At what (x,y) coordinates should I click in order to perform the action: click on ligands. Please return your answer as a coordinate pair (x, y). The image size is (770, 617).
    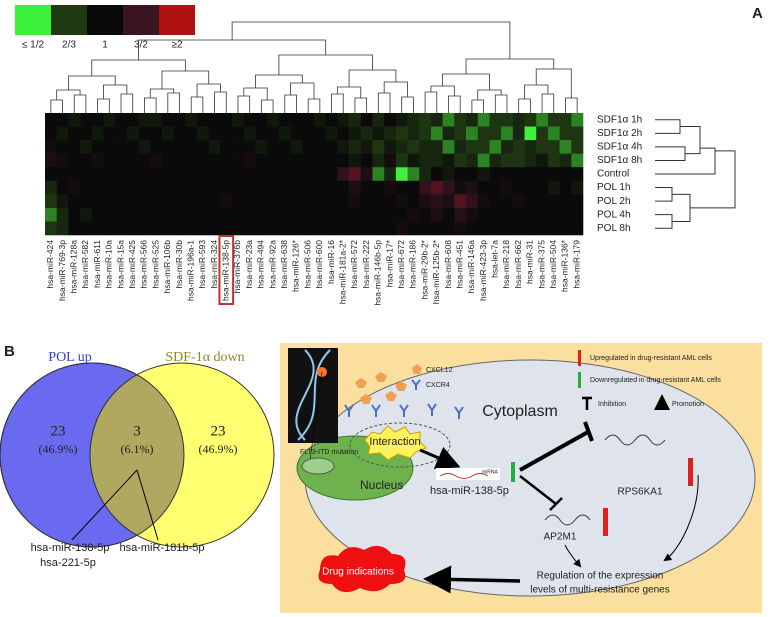
    Looking at the image, I should click on (381, 388).